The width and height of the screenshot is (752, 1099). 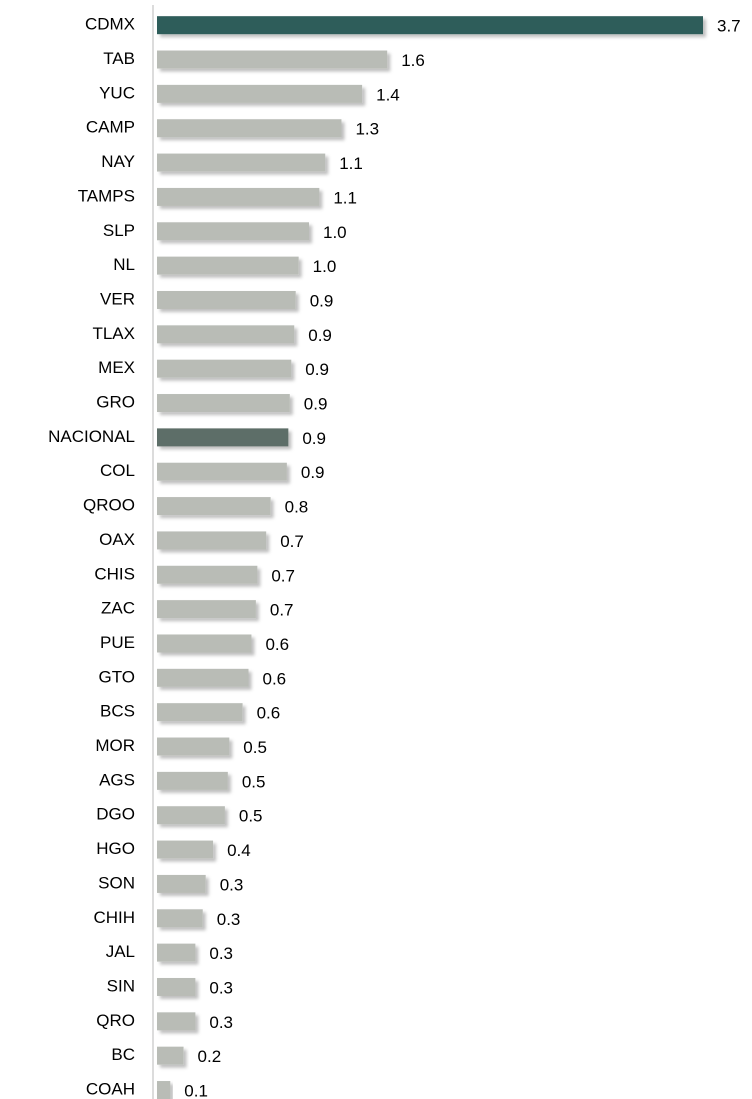 I want to click on category-label: SON, so click(x=116, y=882).